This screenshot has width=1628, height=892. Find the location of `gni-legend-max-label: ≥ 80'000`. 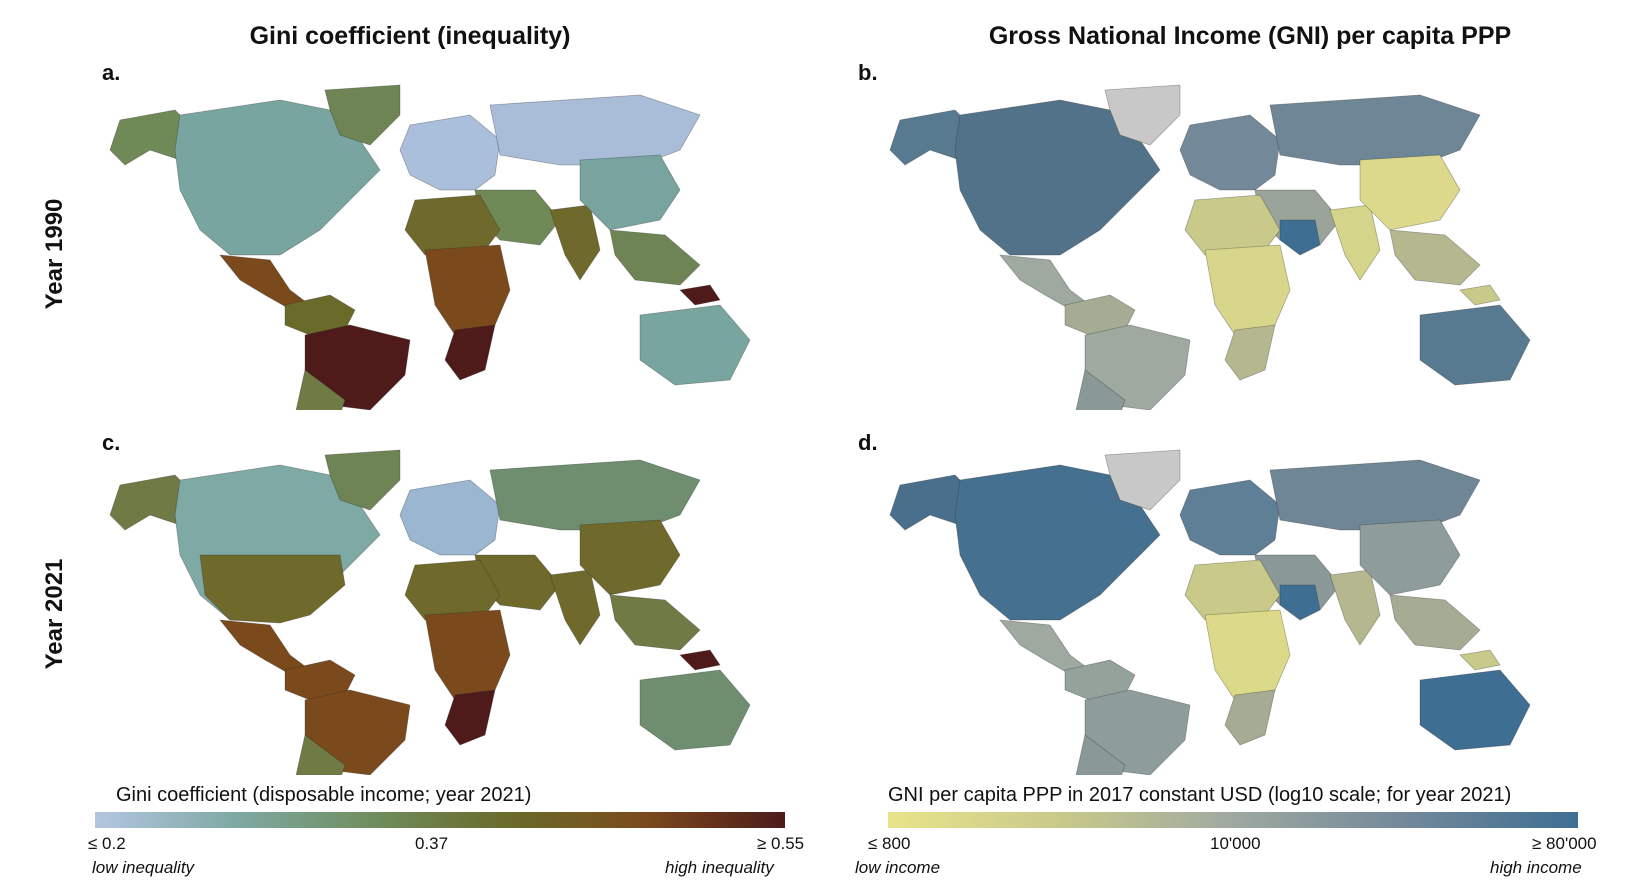

gni-legend-max-label: ≥ 80'000 is located at coordinates (1564, 843).